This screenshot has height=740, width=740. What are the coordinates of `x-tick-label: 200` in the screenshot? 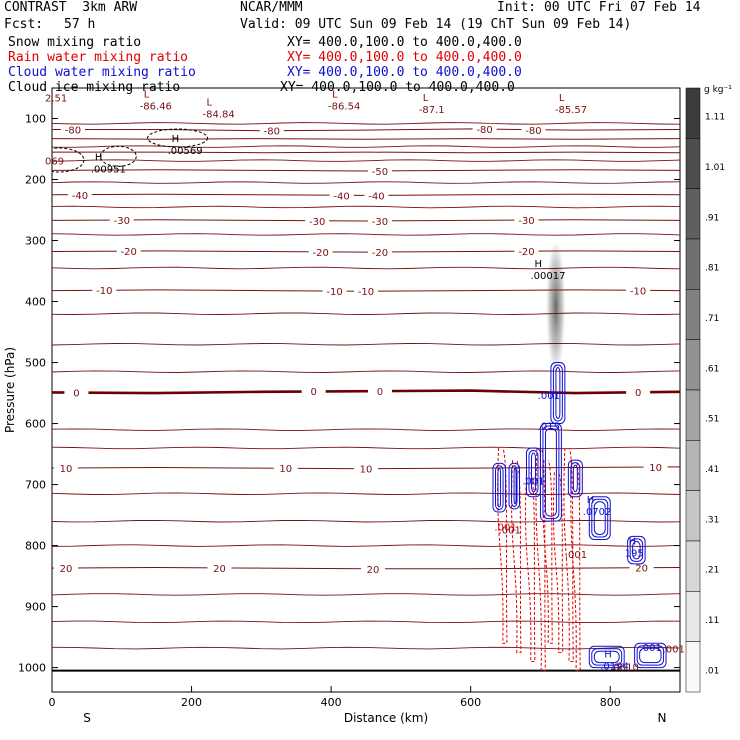 It's located at (191, 702).